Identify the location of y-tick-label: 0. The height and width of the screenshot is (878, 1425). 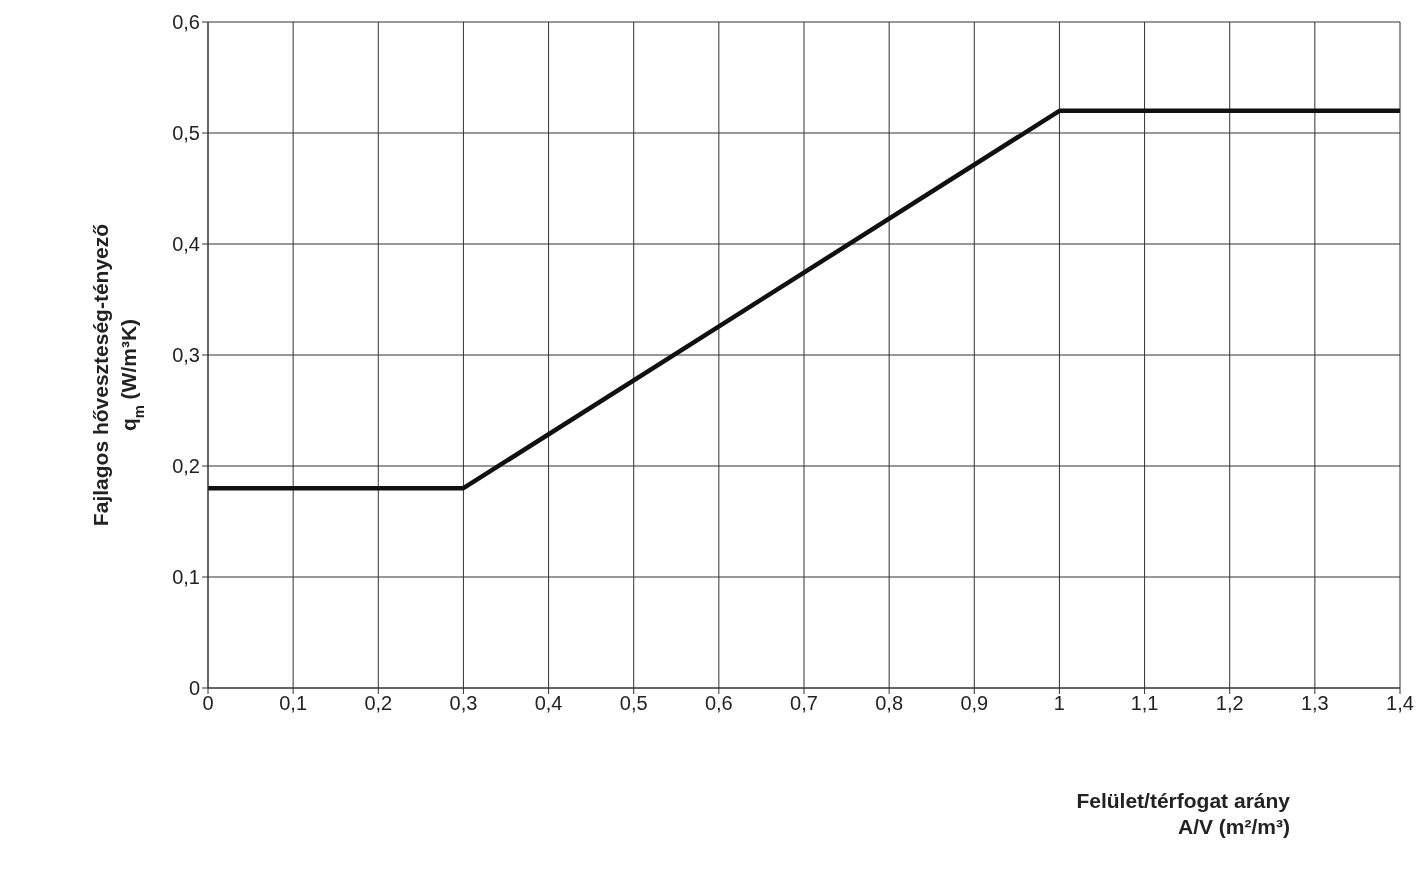
(194, 688).